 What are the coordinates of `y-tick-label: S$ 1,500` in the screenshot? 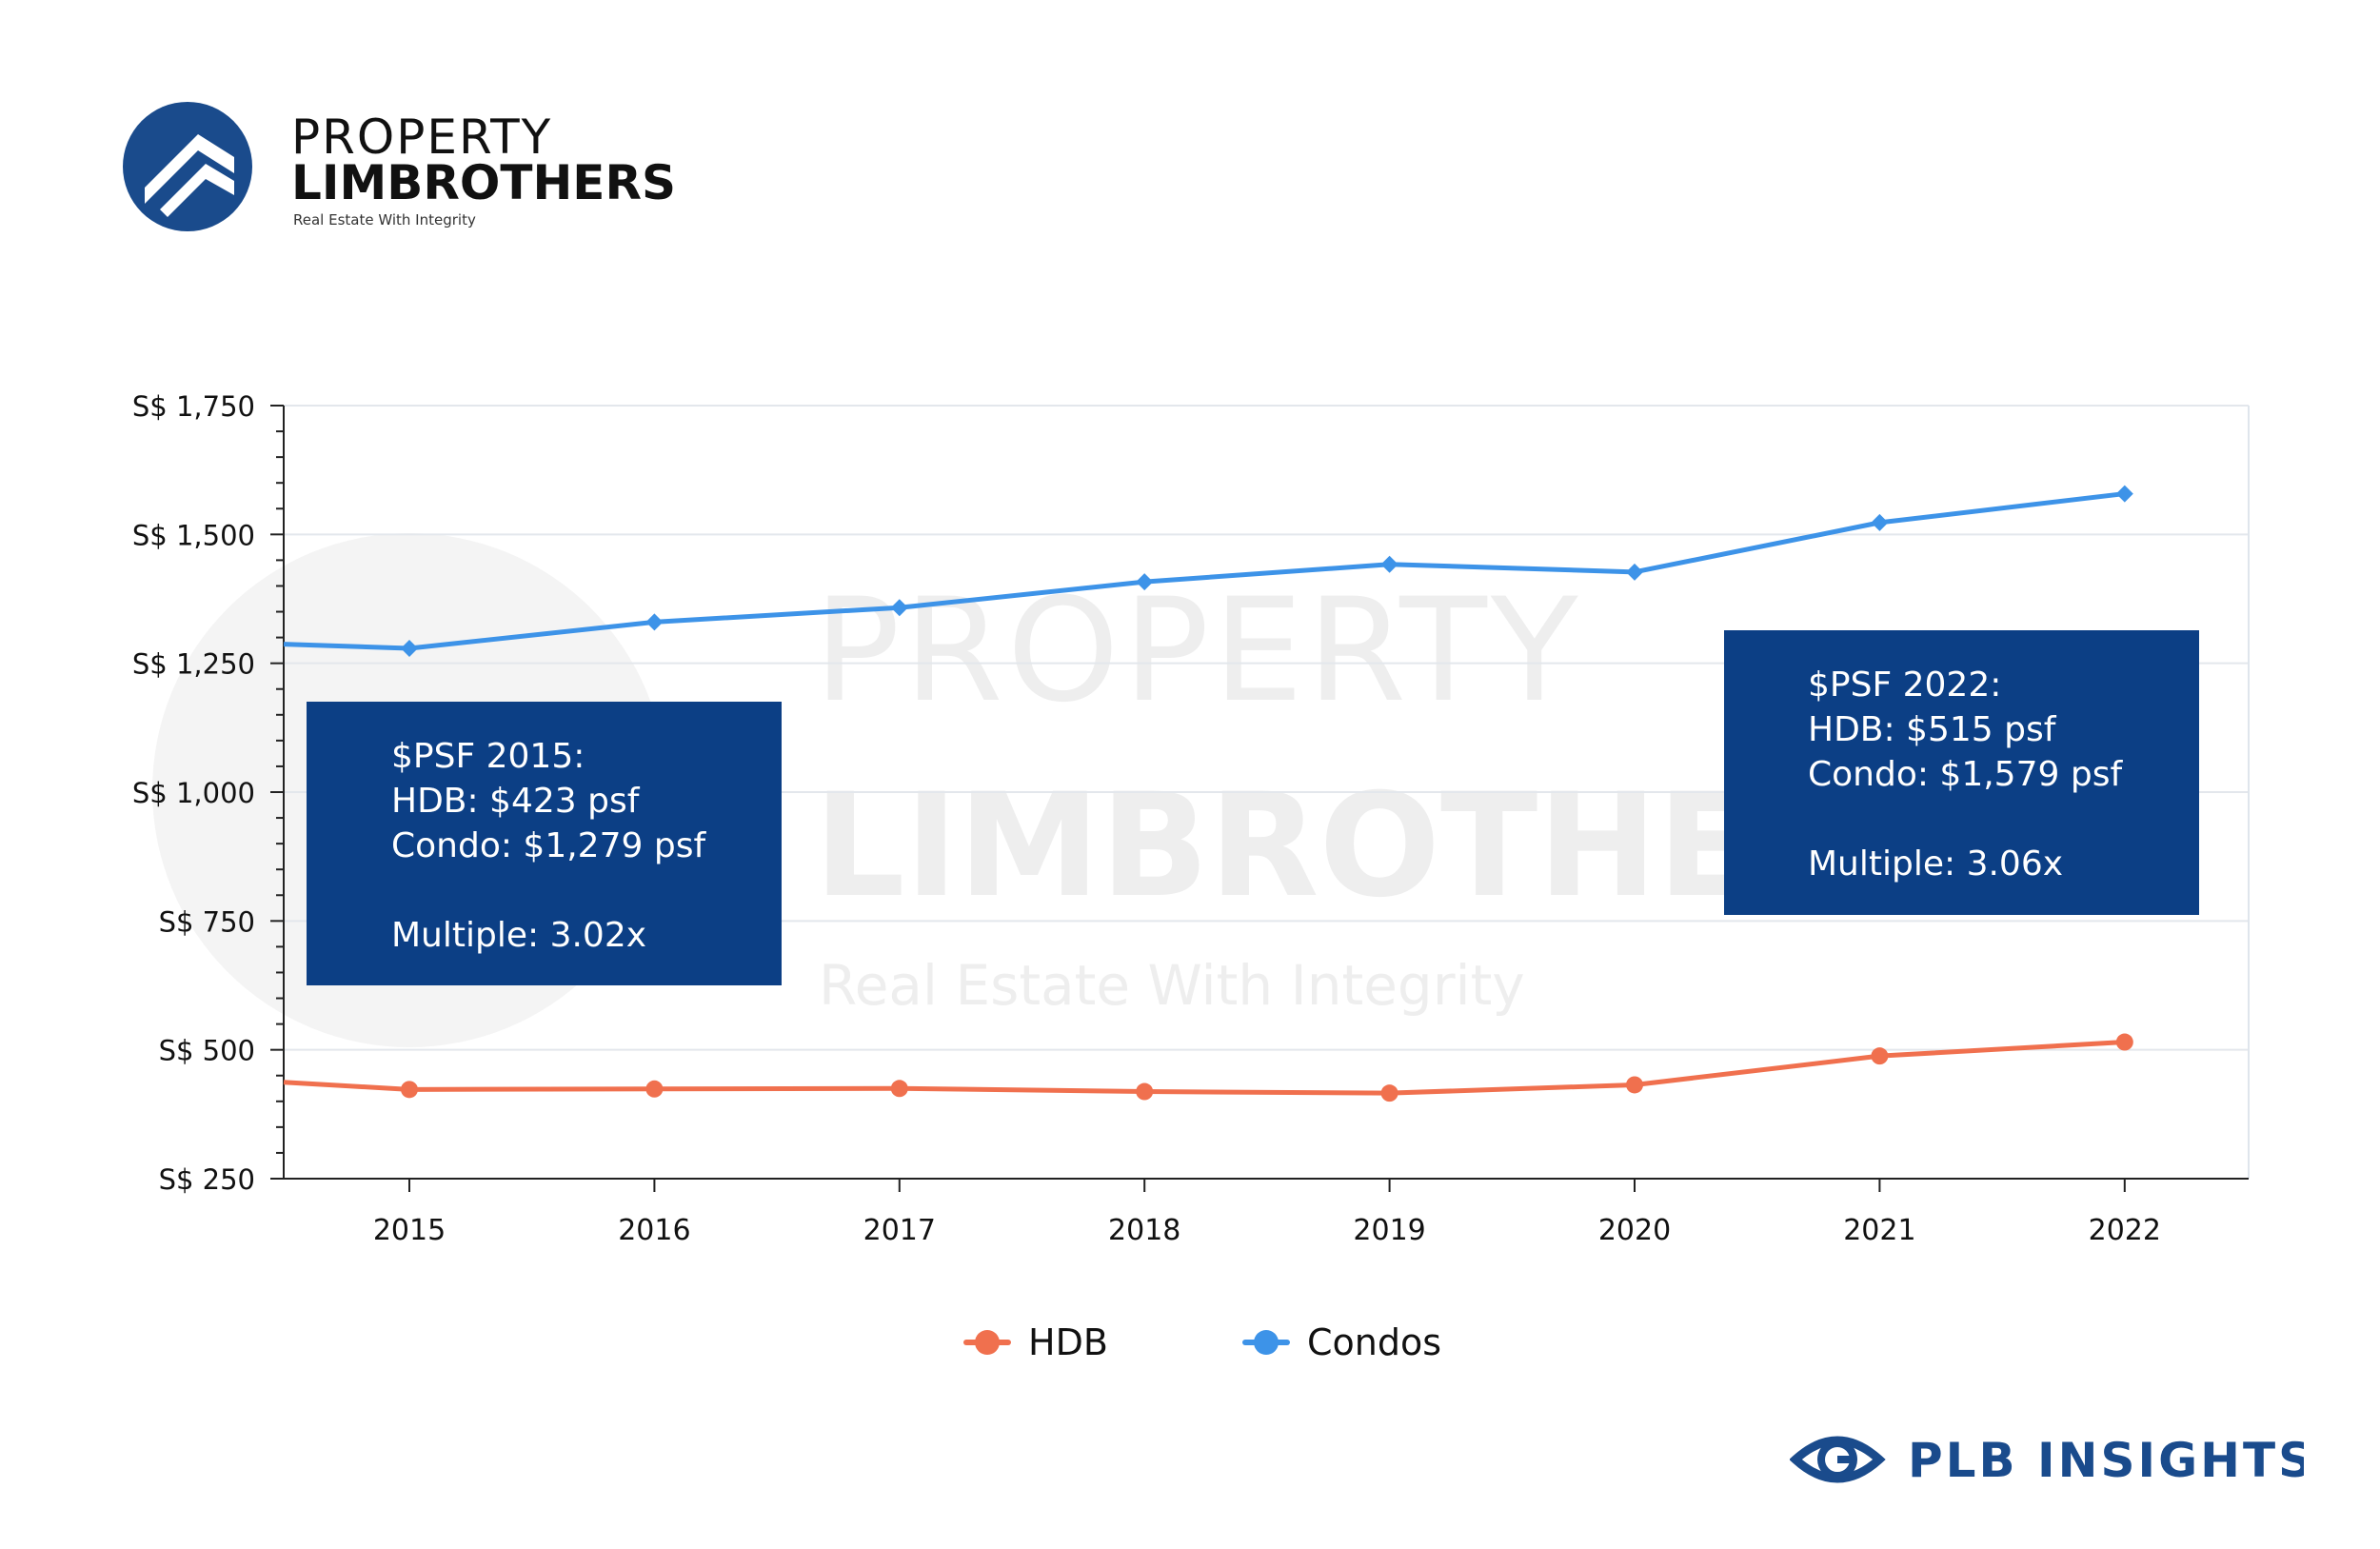 It's located at (193, 535).